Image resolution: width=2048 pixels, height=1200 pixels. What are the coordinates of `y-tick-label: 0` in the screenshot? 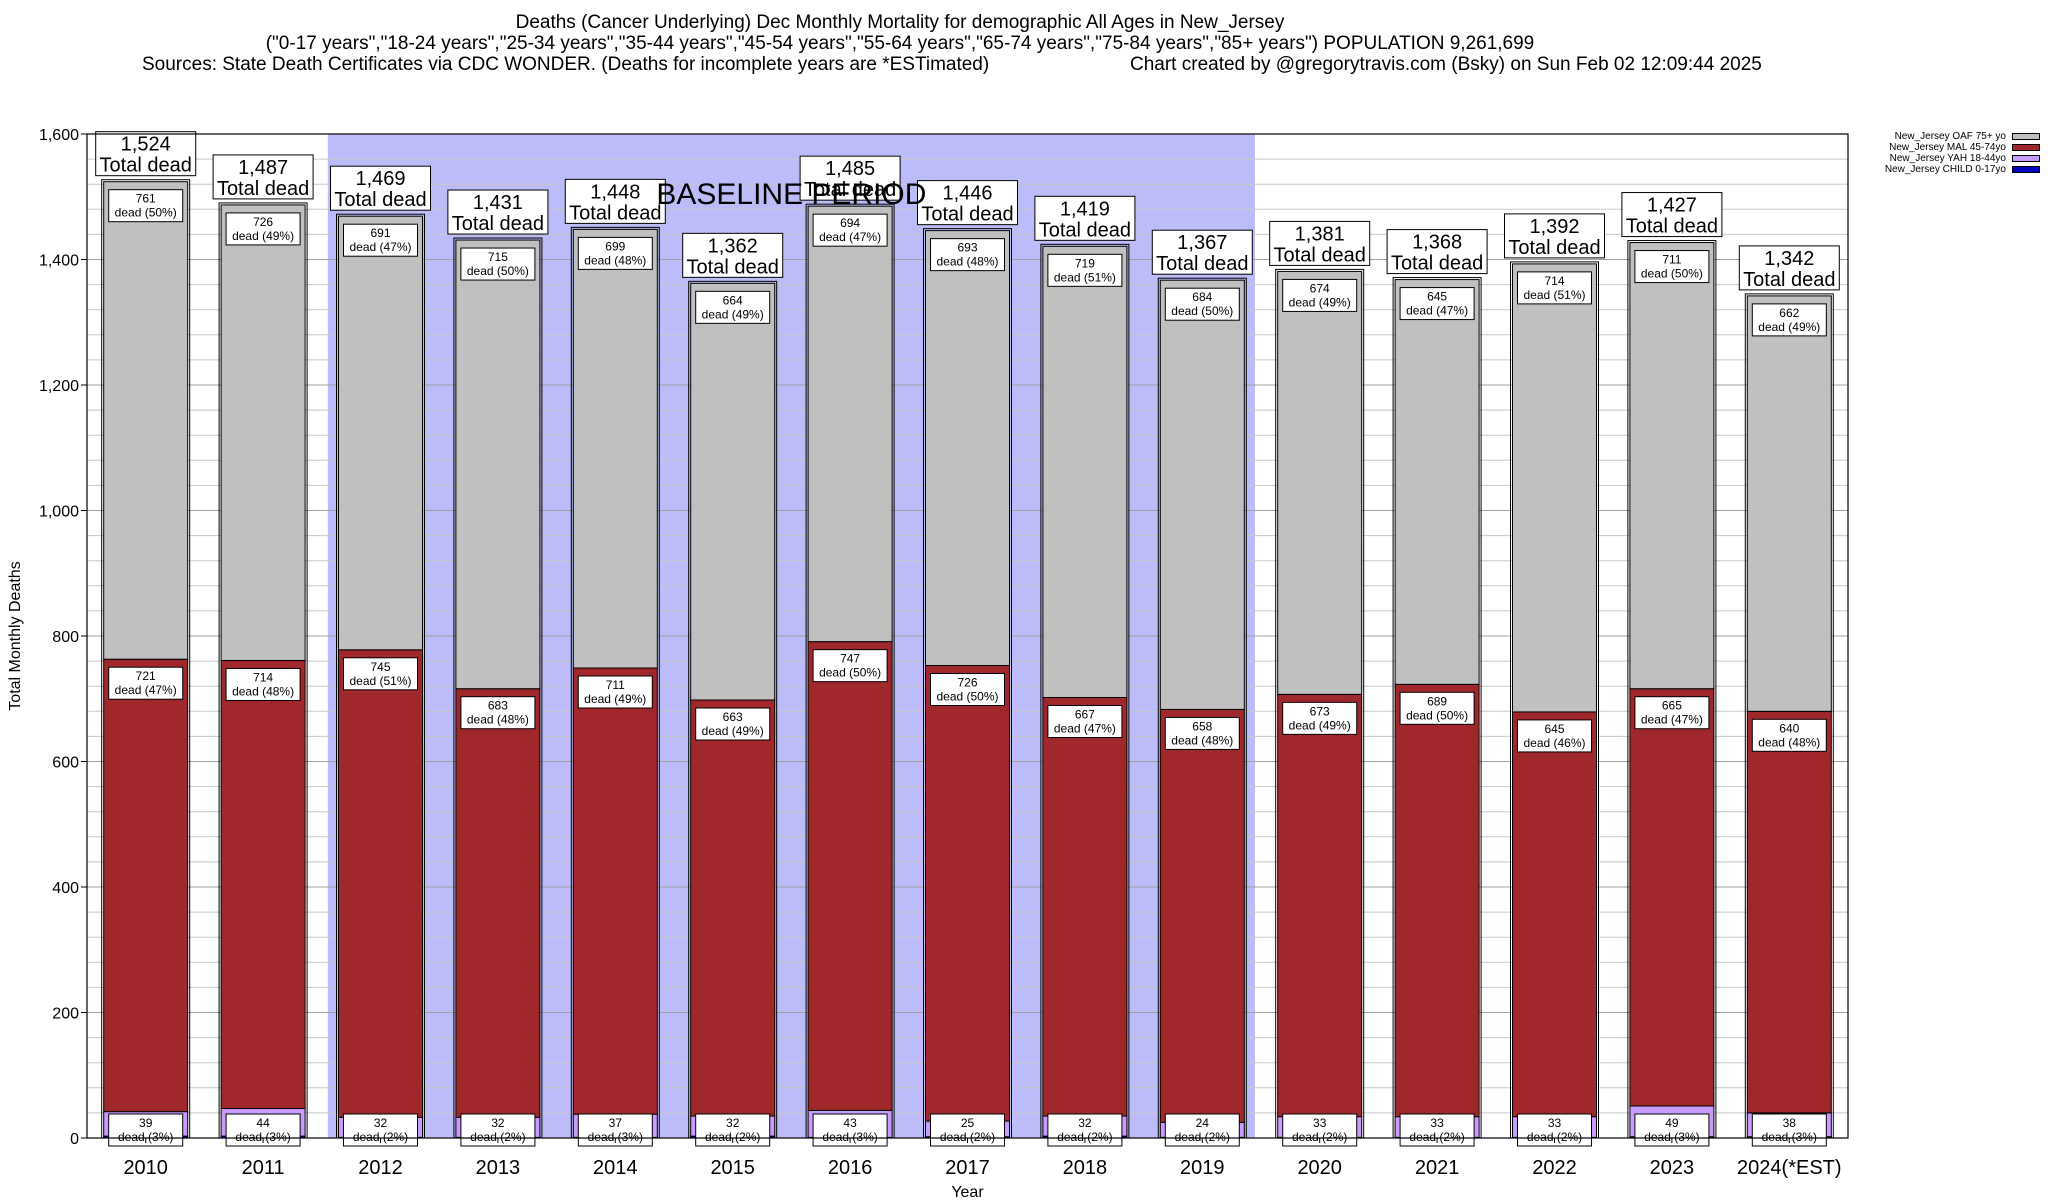 It's located at (74, 1139).